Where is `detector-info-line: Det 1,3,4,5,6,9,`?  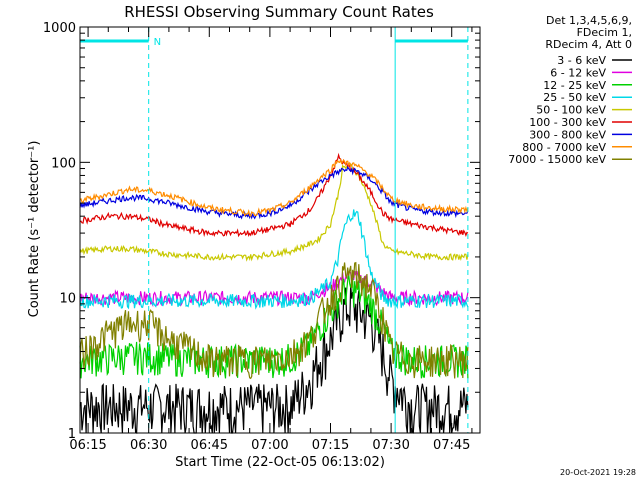
detector-info-line: Det 1,3,4,5,6,9, is located at coordinates (589, 20).